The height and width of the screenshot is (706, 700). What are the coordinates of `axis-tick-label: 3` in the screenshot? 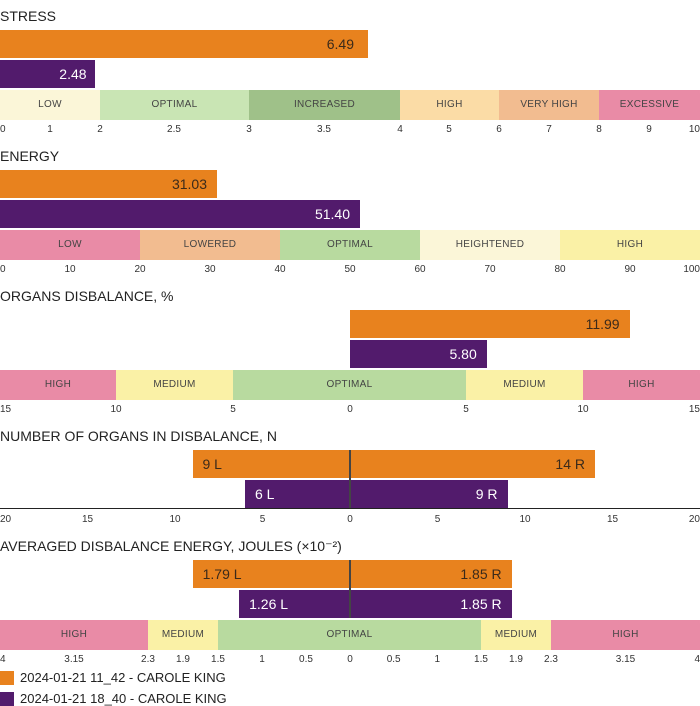 It's located at (249, 129).